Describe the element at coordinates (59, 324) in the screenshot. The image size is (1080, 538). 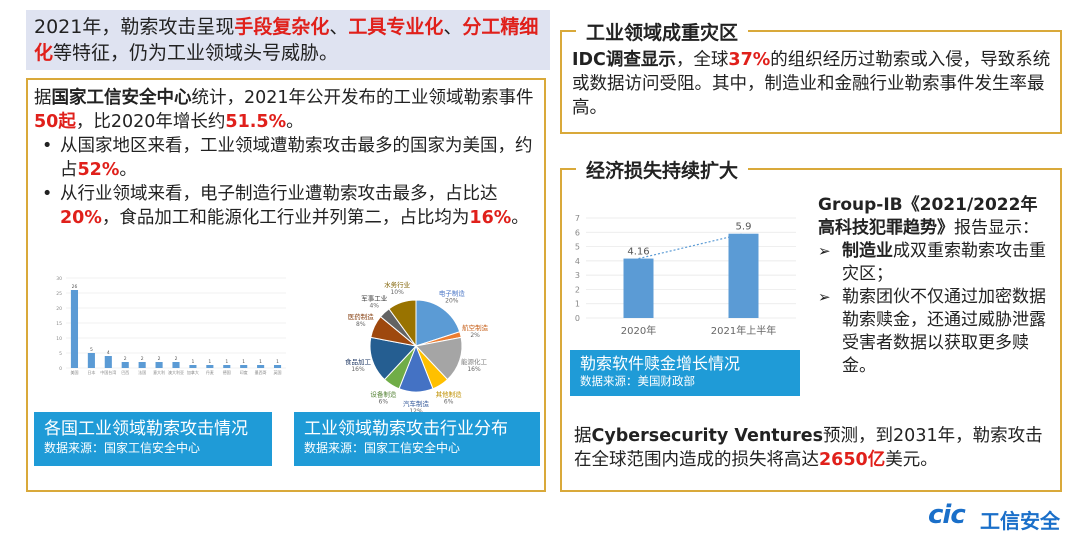
I see `y-tick-label: 15` at that location.